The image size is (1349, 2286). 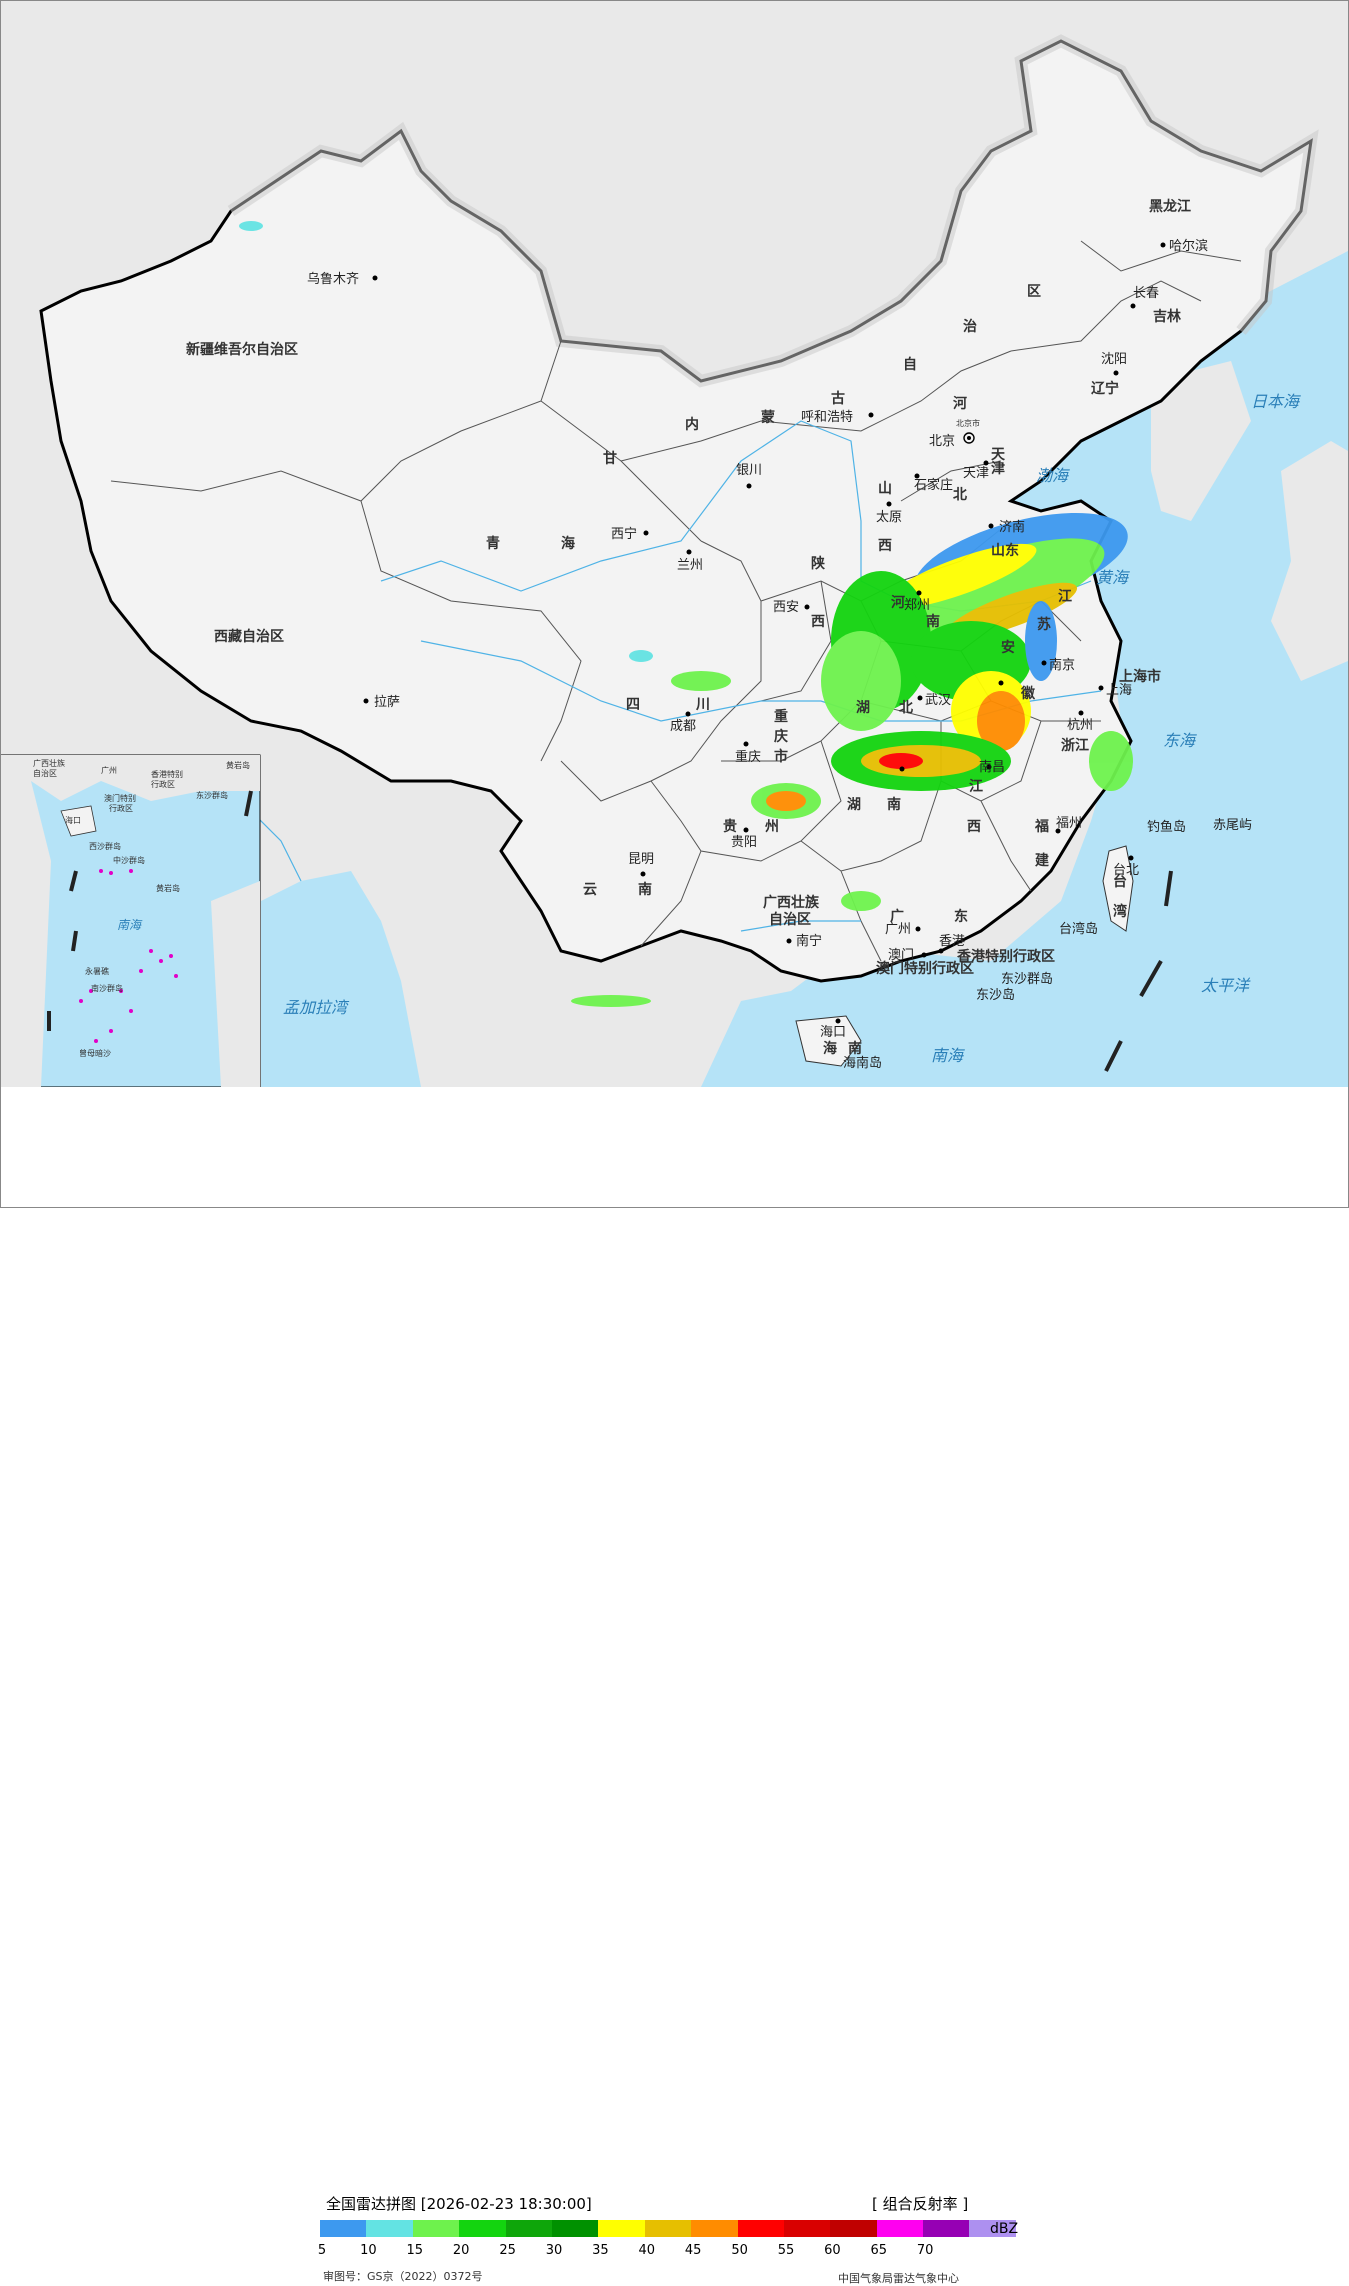 What do you see at coordinates (730, 826) in the screenshot?
I see `province-label: 贵` at bounding box center [730, 826].